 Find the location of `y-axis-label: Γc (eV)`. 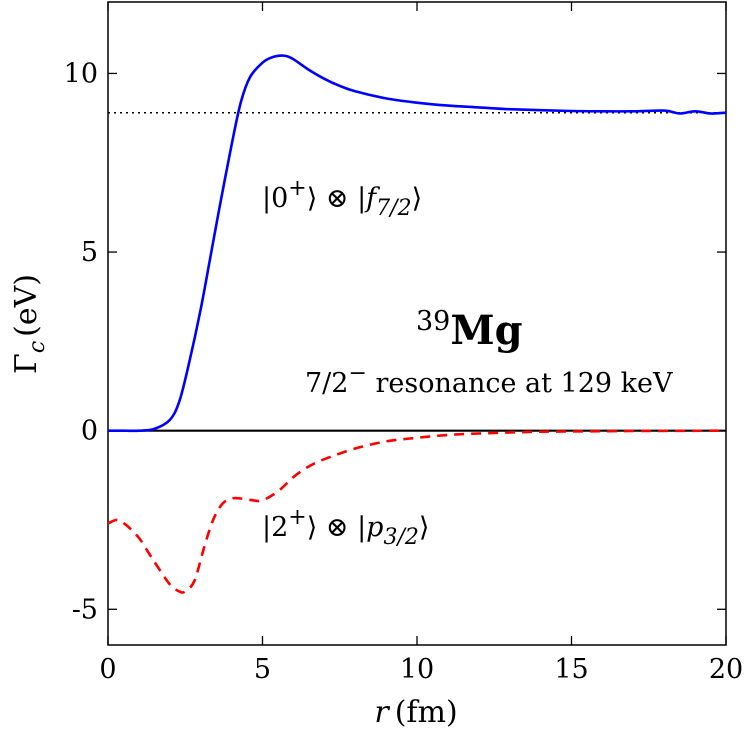

y-axis-label: Γc (eV) is located at coordinates (29, 324).